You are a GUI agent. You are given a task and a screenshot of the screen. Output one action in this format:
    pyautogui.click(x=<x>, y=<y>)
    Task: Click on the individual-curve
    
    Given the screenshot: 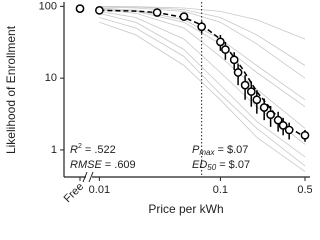 What is the action you would take?
    pyautogui.click(x=202, y=23)
    